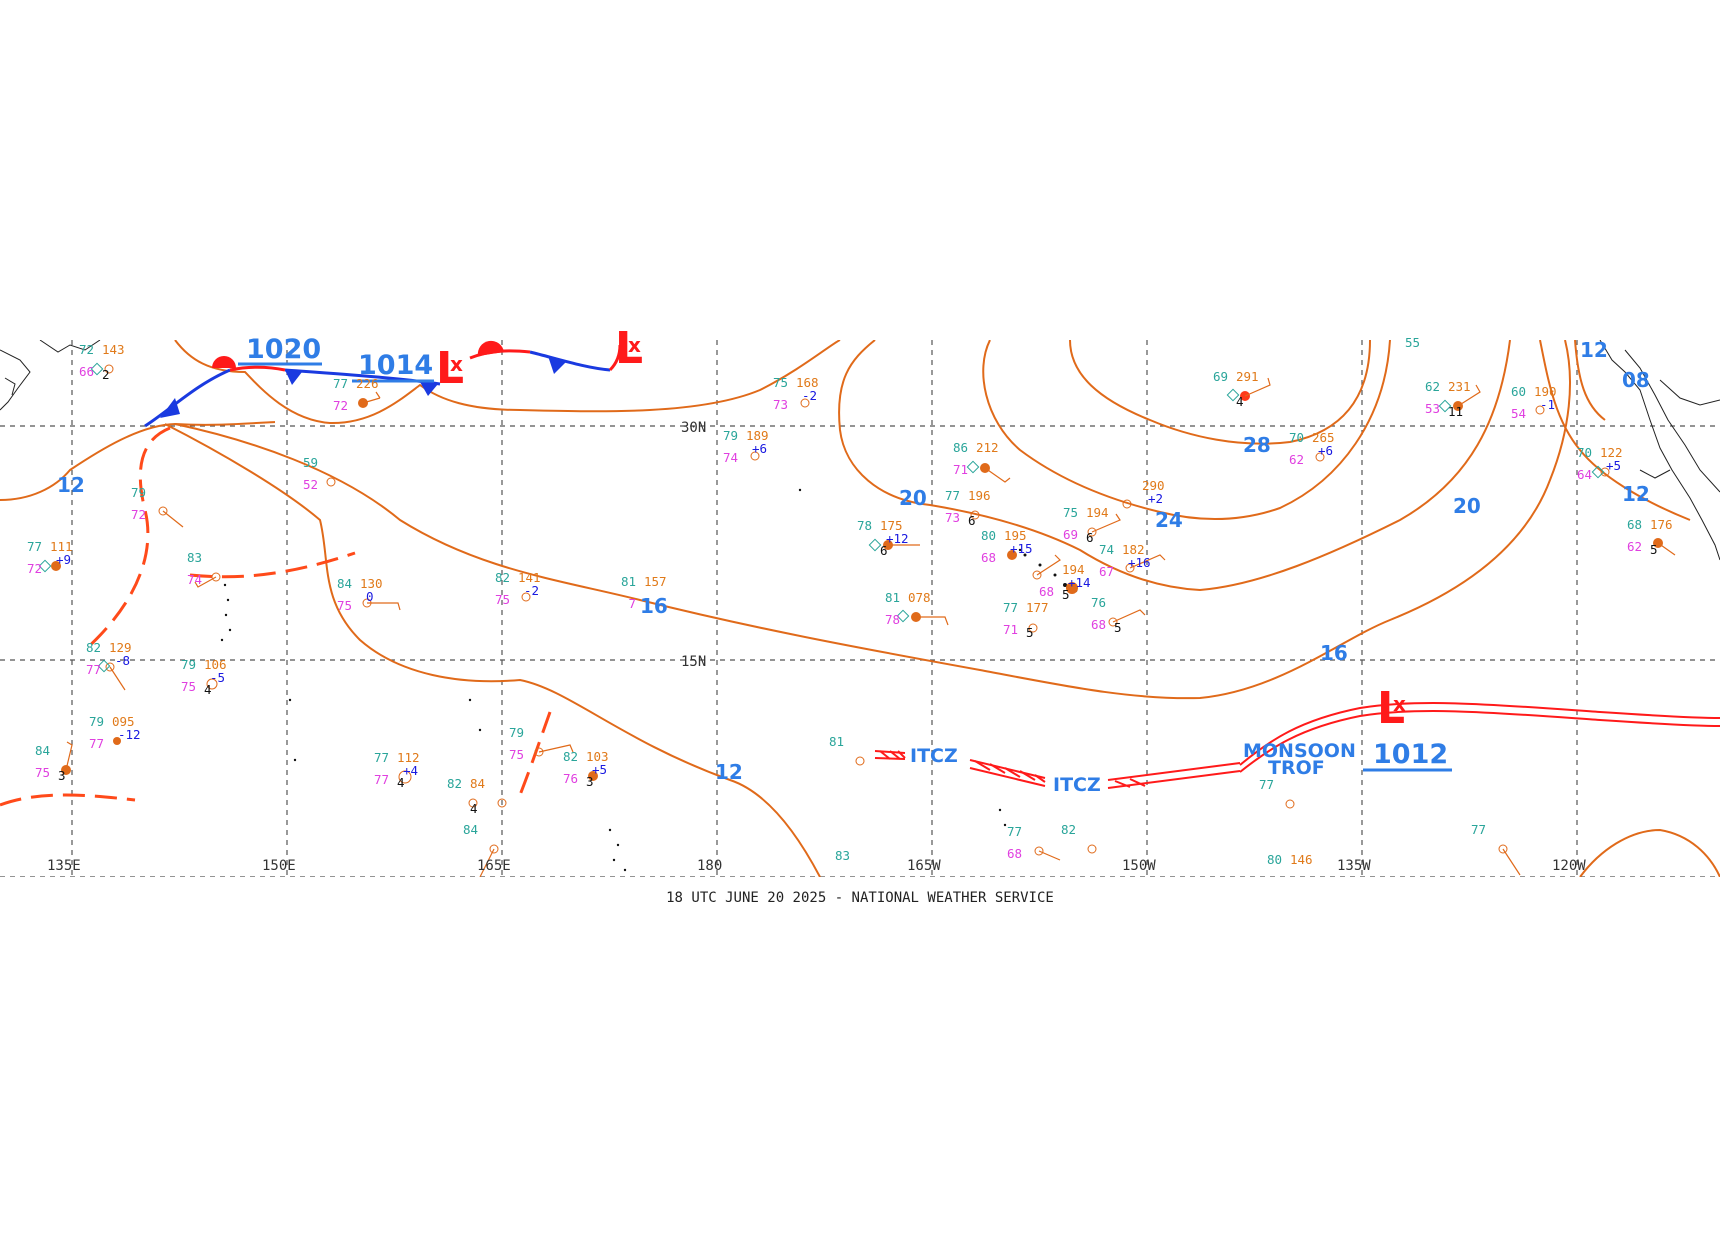 The width and height of the screenshot is (1720, 1260). Describe the element at coordinates (367, 383) in the screenshot. I see `station-pressure: 226` at that location.